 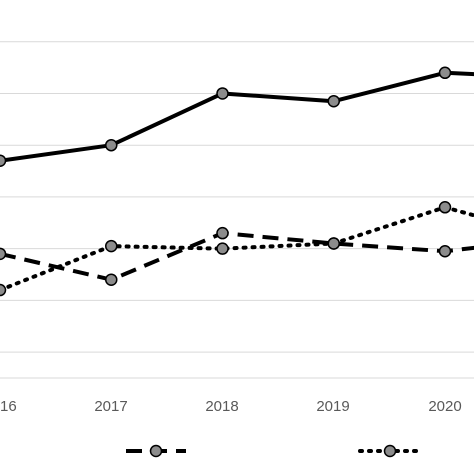 What do you see at coordinates (332, 406) in the screenshot?
I see `x-tick-label: 2019` at bounding box center [332, 406].